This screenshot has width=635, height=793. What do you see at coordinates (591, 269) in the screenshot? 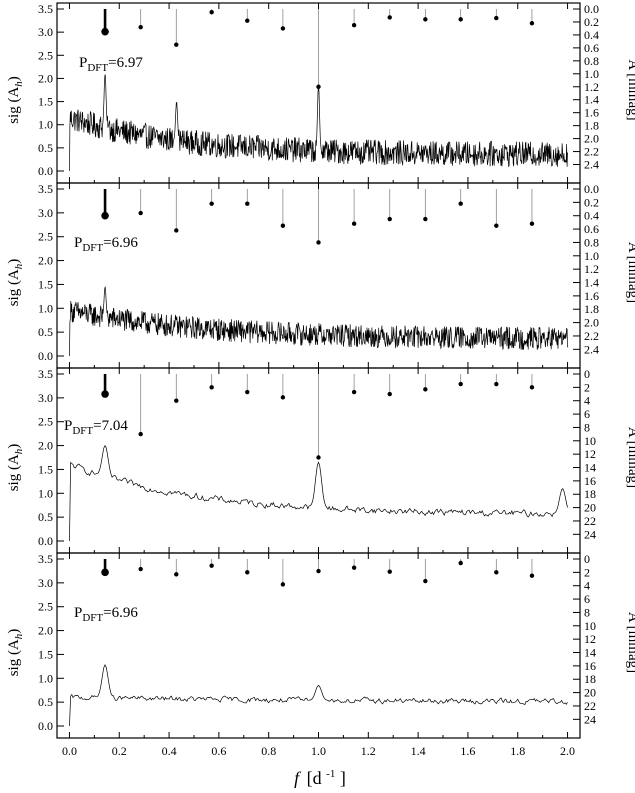
I see `y-right-tick-label: 1.2` at bounding box center [591, 269].